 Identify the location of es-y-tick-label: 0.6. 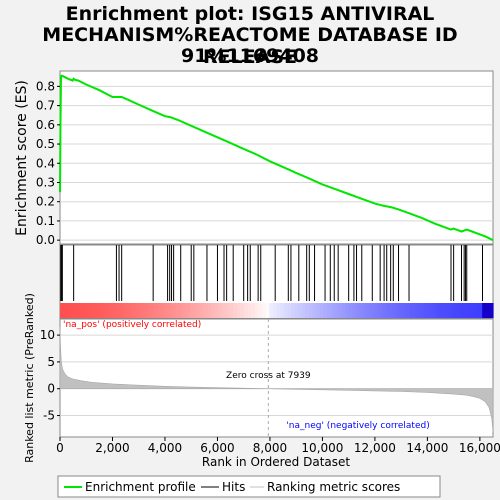
(45, 125).